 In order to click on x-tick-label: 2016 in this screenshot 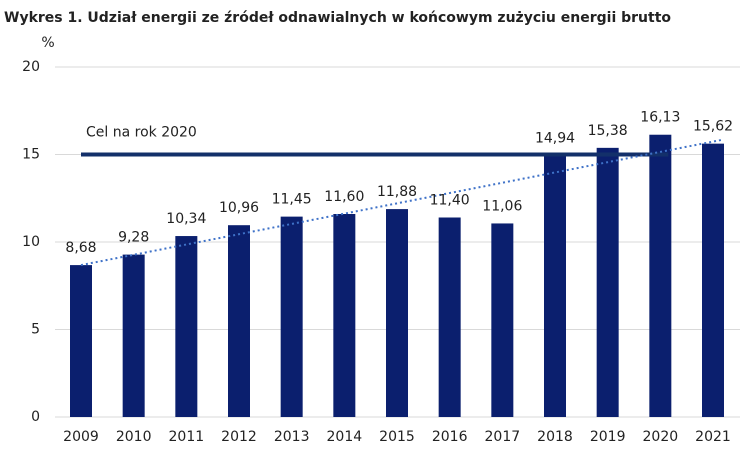, I will do `click(450, 437)`.